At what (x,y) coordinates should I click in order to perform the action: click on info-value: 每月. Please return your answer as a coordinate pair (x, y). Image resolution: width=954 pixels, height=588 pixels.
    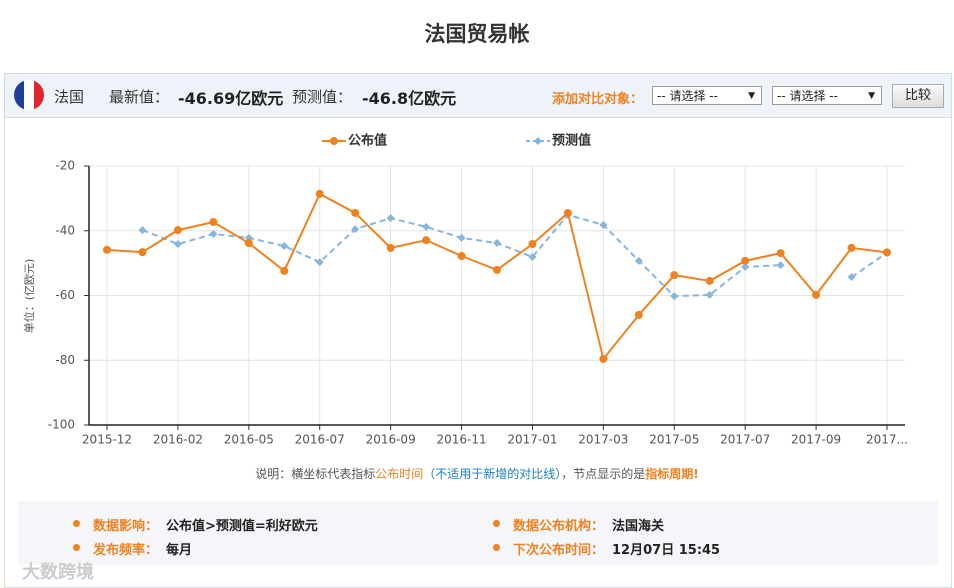
    Looking at the image, I should click on (179, 550).